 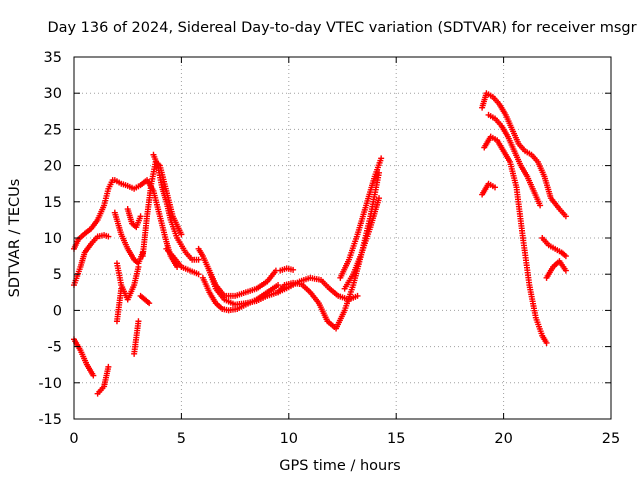 I want to click on series-arc-v, so click(x=524, y=155).